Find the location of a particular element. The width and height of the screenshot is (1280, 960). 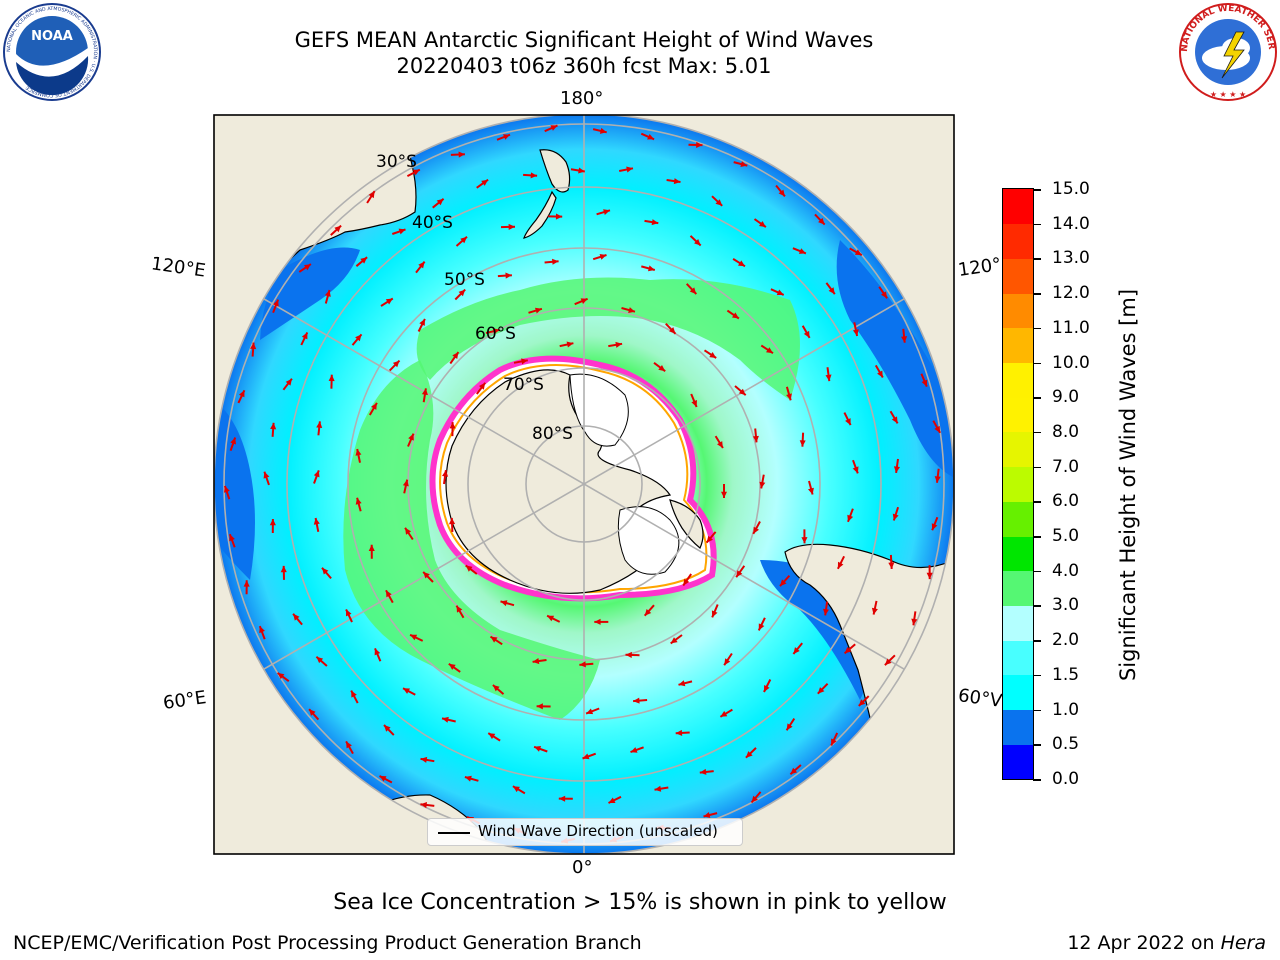

lat-label-50s: 50°S is located at coordinates (464, 280).